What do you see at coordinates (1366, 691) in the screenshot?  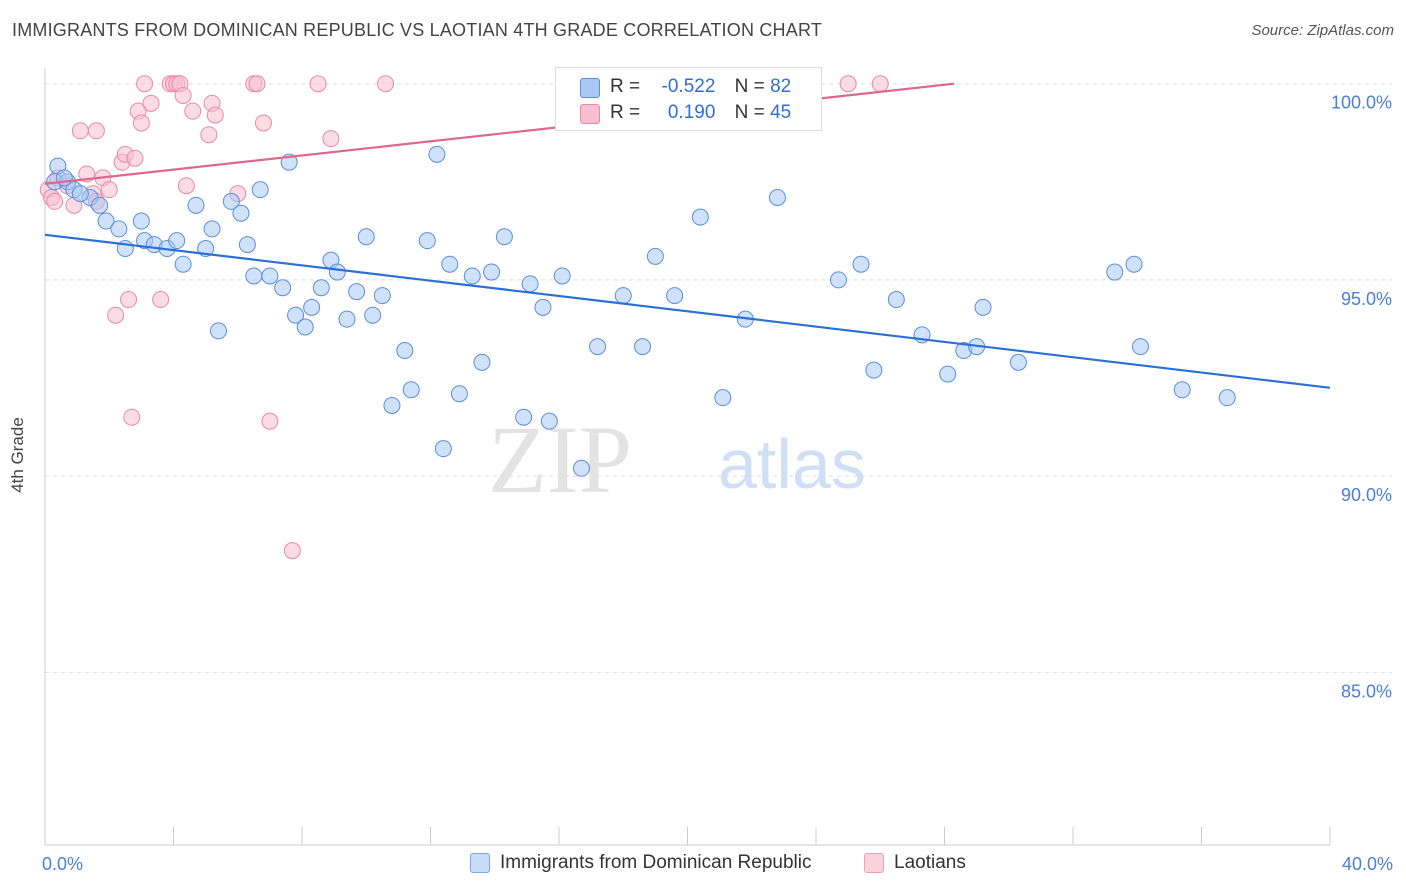 I see `y-tick-label: 85.0%` at bounding box center [1366, 691].